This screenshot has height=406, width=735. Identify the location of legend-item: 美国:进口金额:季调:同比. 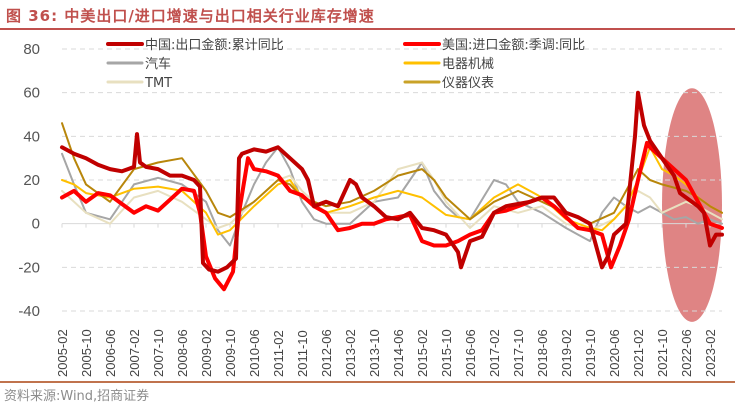
(494, 45).